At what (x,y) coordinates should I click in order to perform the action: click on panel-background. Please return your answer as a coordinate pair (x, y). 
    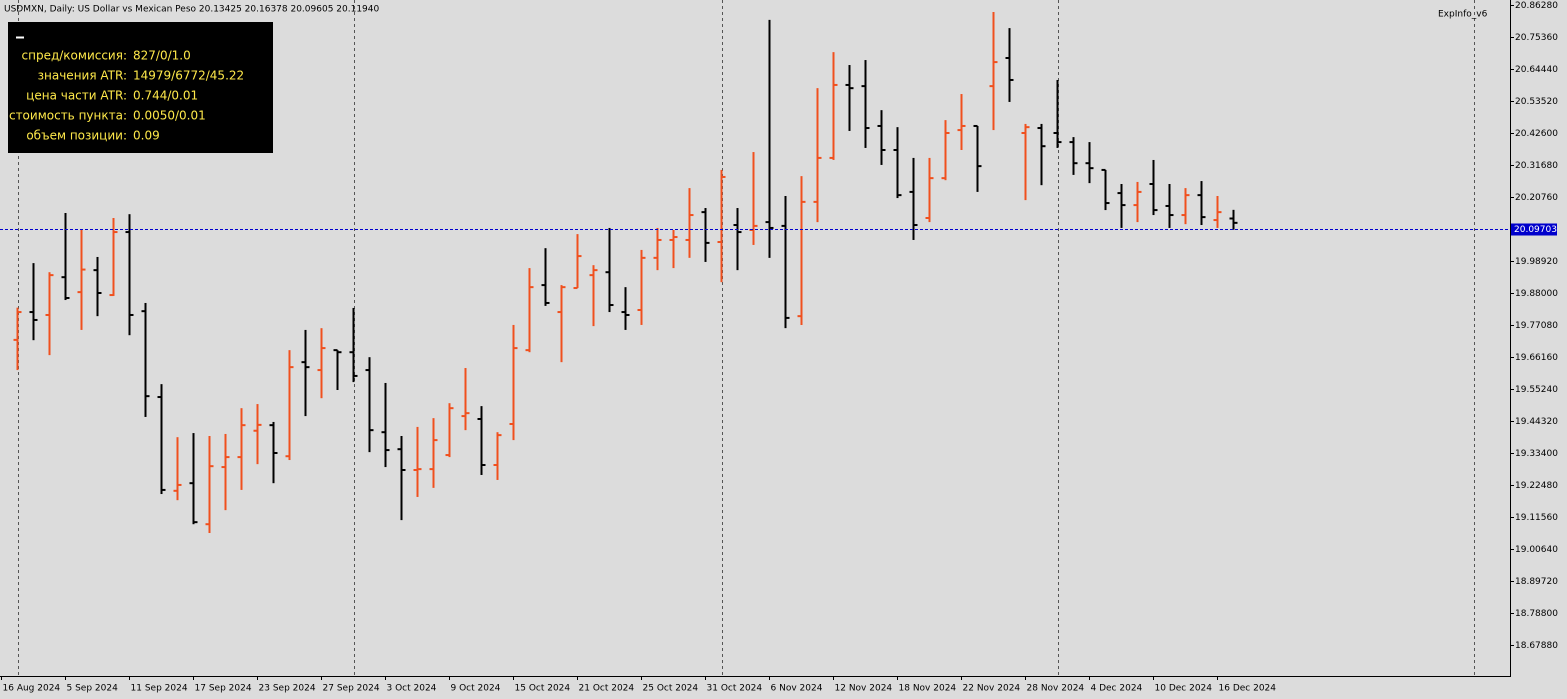
    Looking at the image, I should click on (140, 87).